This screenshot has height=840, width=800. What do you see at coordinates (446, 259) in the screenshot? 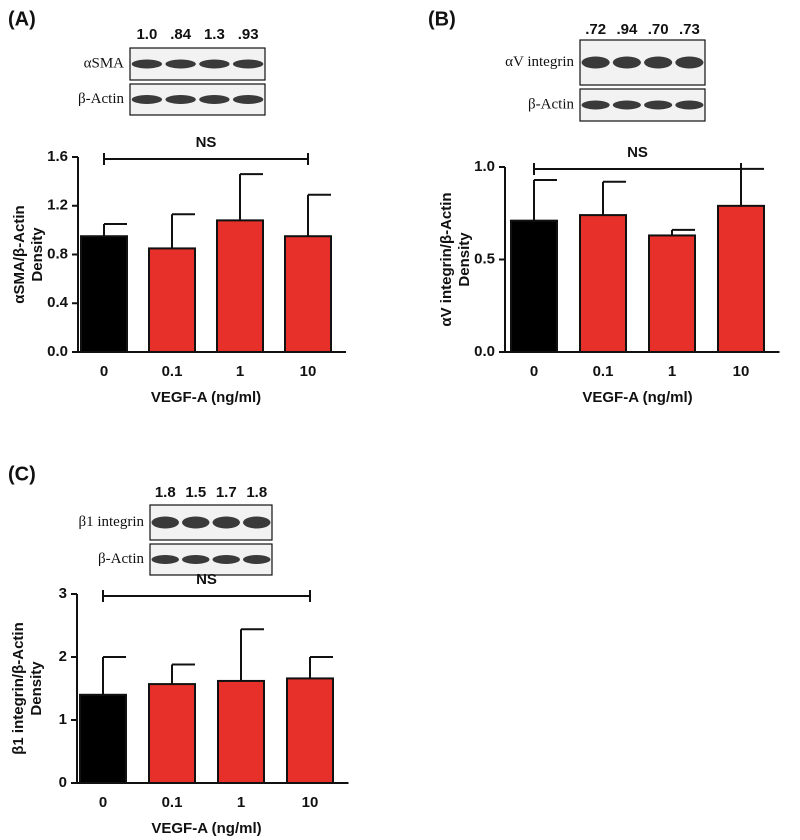
I see `y-axis-label: αV integrin/β-Actin` at bounding box center [446, 259].